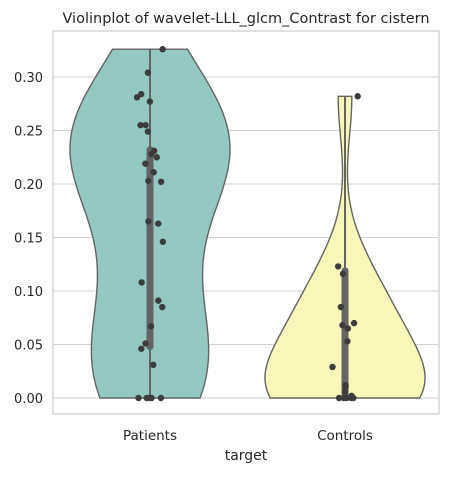  What do you see at coordinates (28, 185) in the screenshot?
I see `y-tick-label: 0.20` at bounding box center [28, 185].